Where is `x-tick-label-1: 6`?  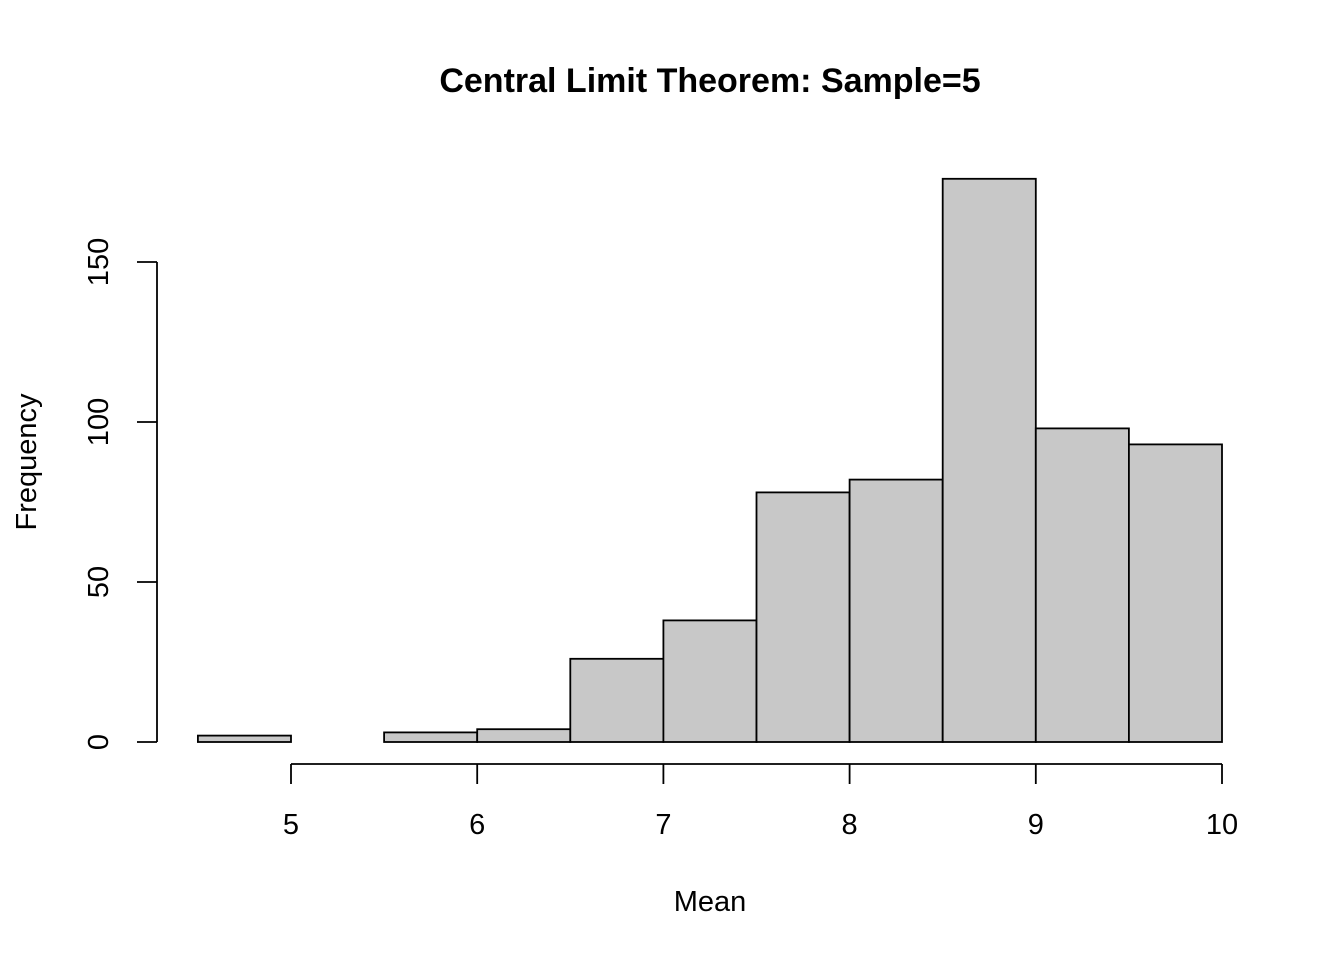
x-tick-label-1: 6 is located at coordinates (477, 825).